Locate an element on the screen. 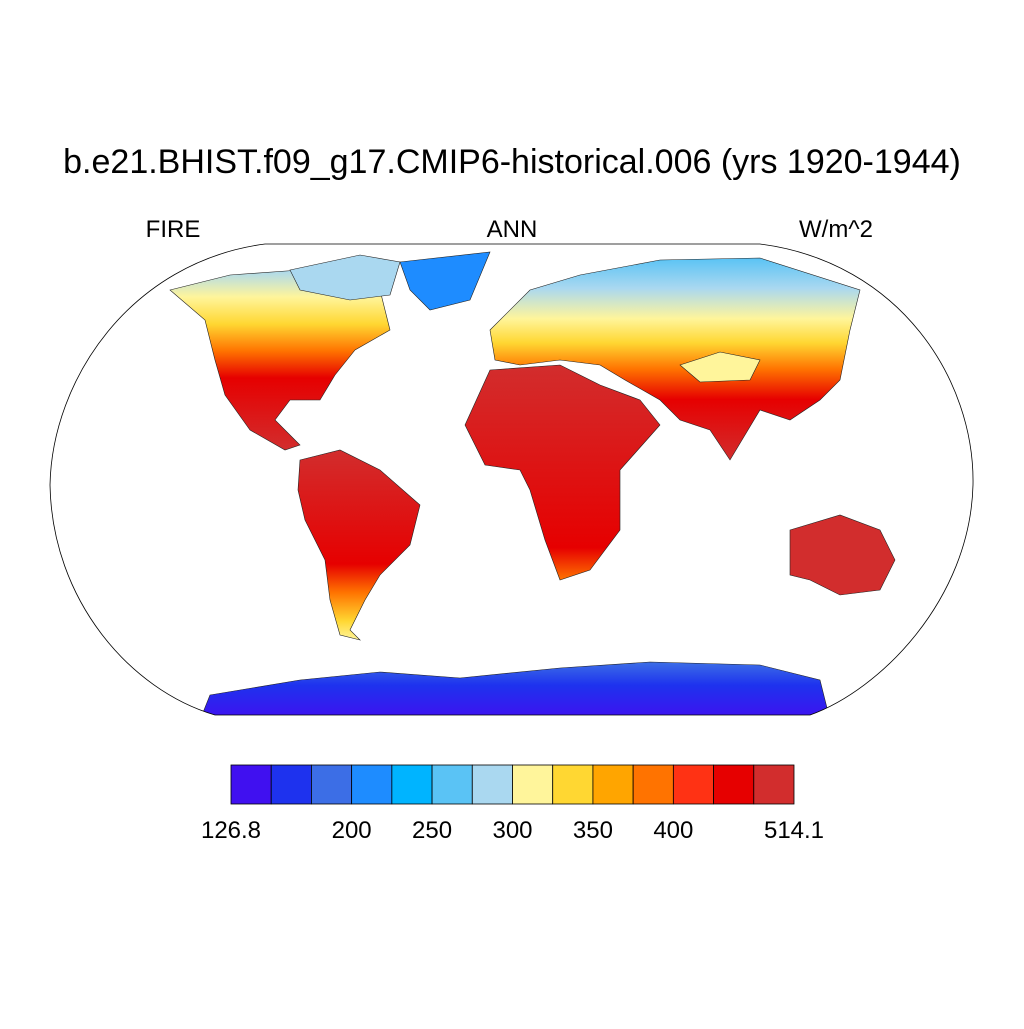 This screenshot has width=1024, height=1029. colorbar-label: 200 is located at coordinates (352, 830).